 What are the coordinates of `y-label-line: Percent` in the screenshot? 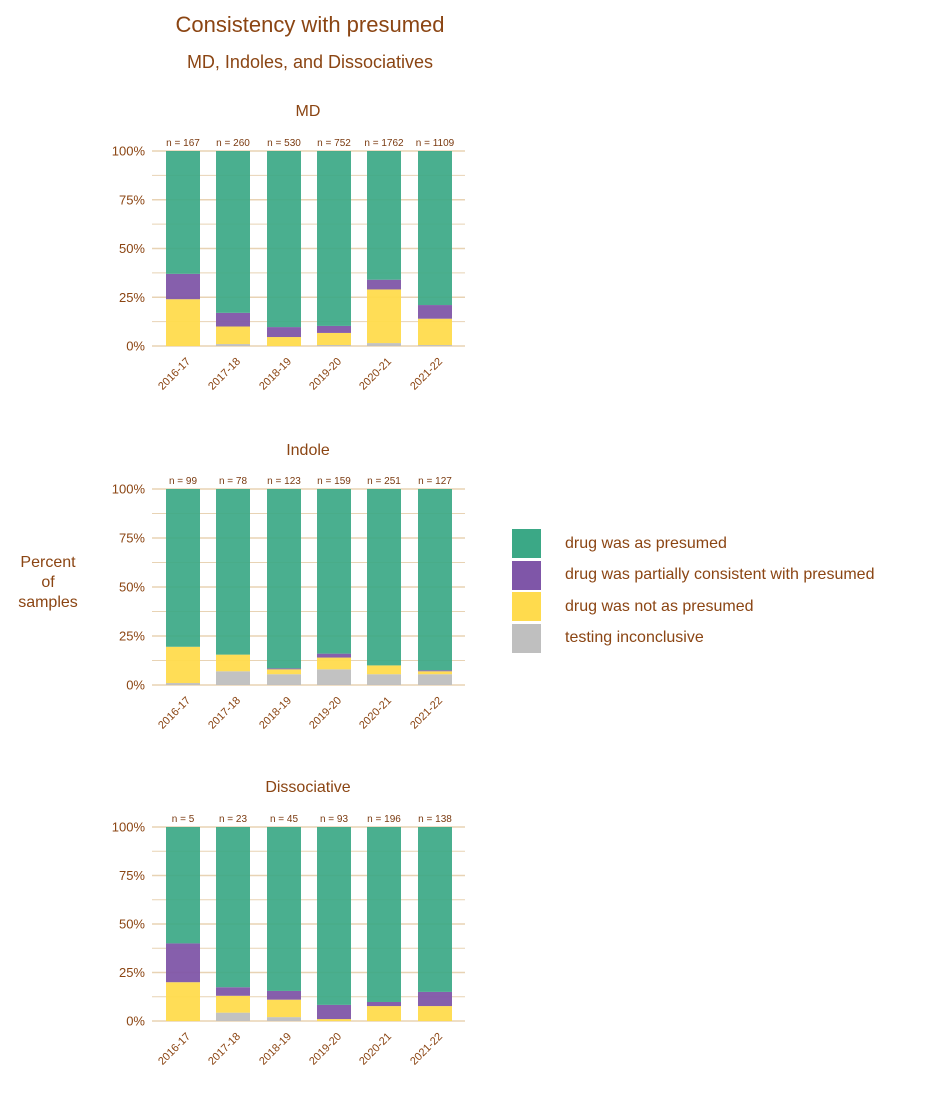 It's located at (48, 562).